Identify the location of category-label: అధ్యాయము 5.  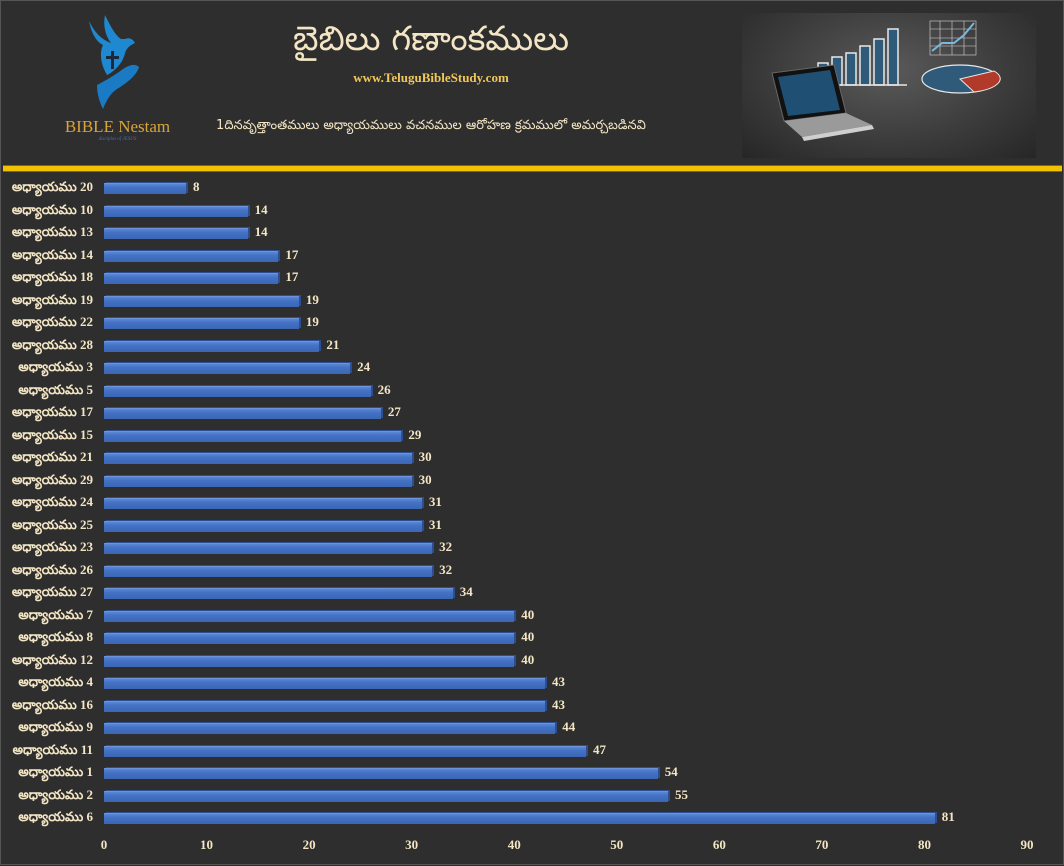
(55, 389).